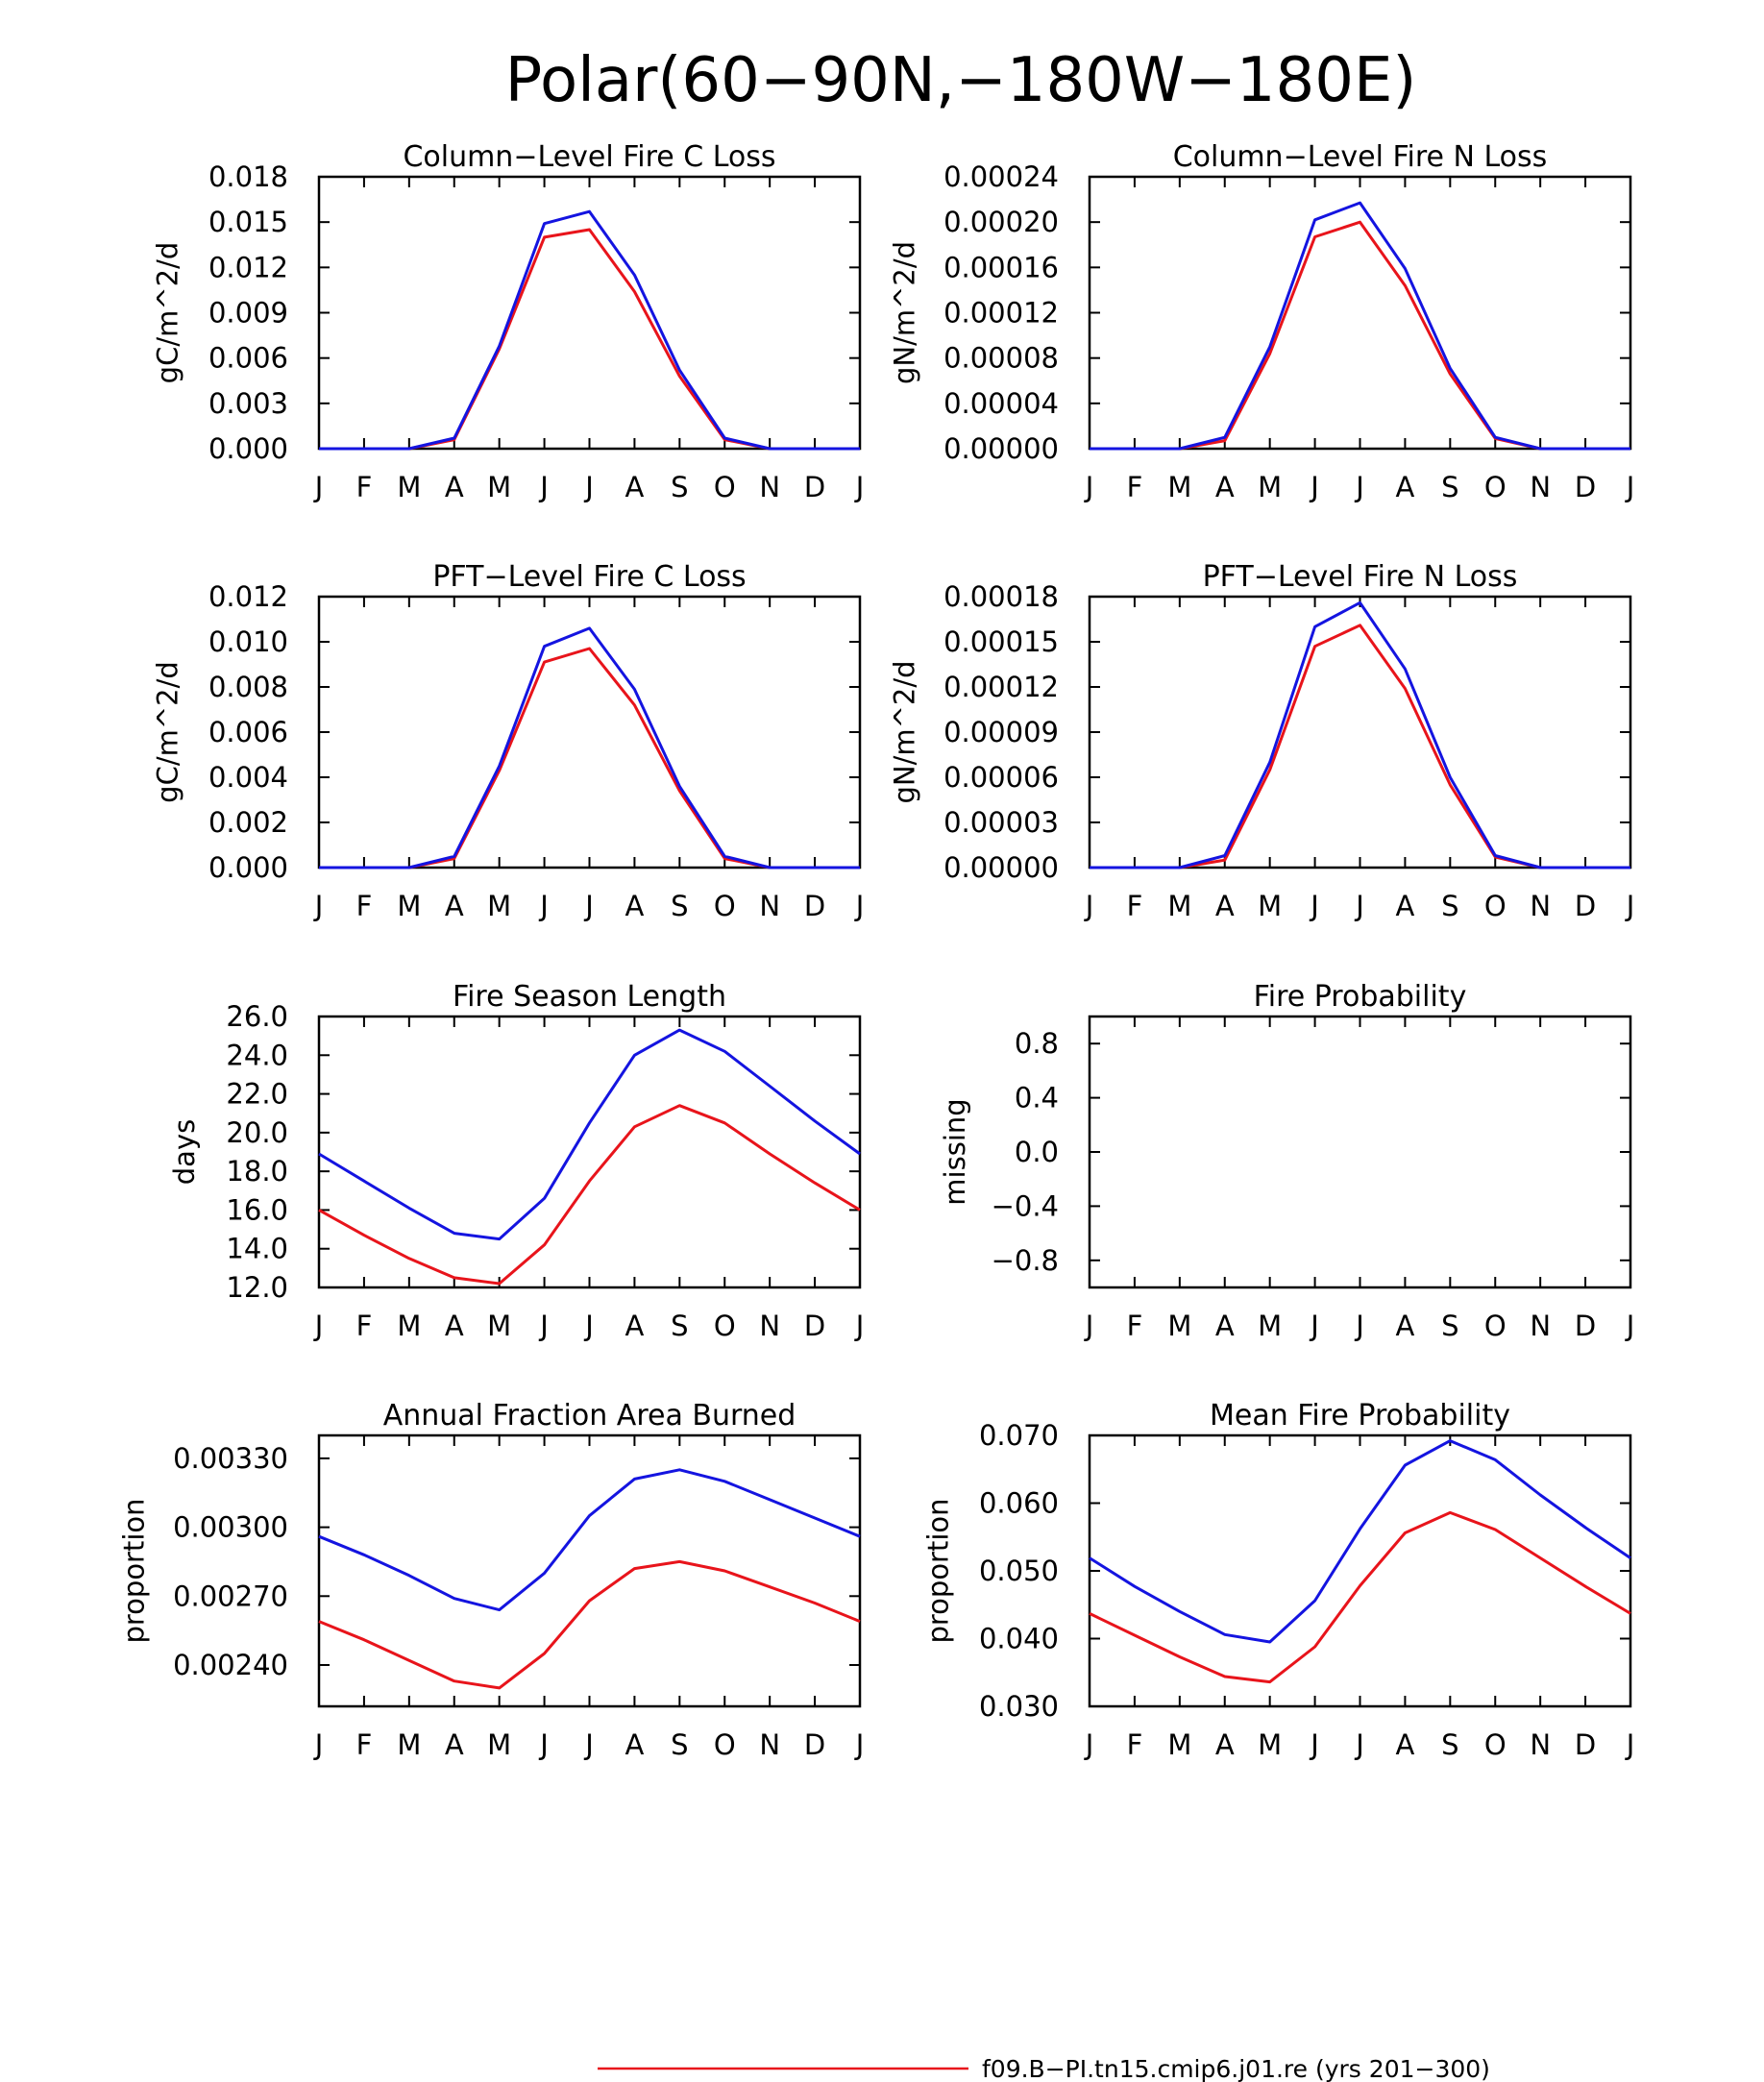 This screenshot has height=2082, width=1764. What do you see at coordinates (1001, 596) in the screenshot?
I see `y-tick-label: 0.00018` at bounding box center [1001, 596].